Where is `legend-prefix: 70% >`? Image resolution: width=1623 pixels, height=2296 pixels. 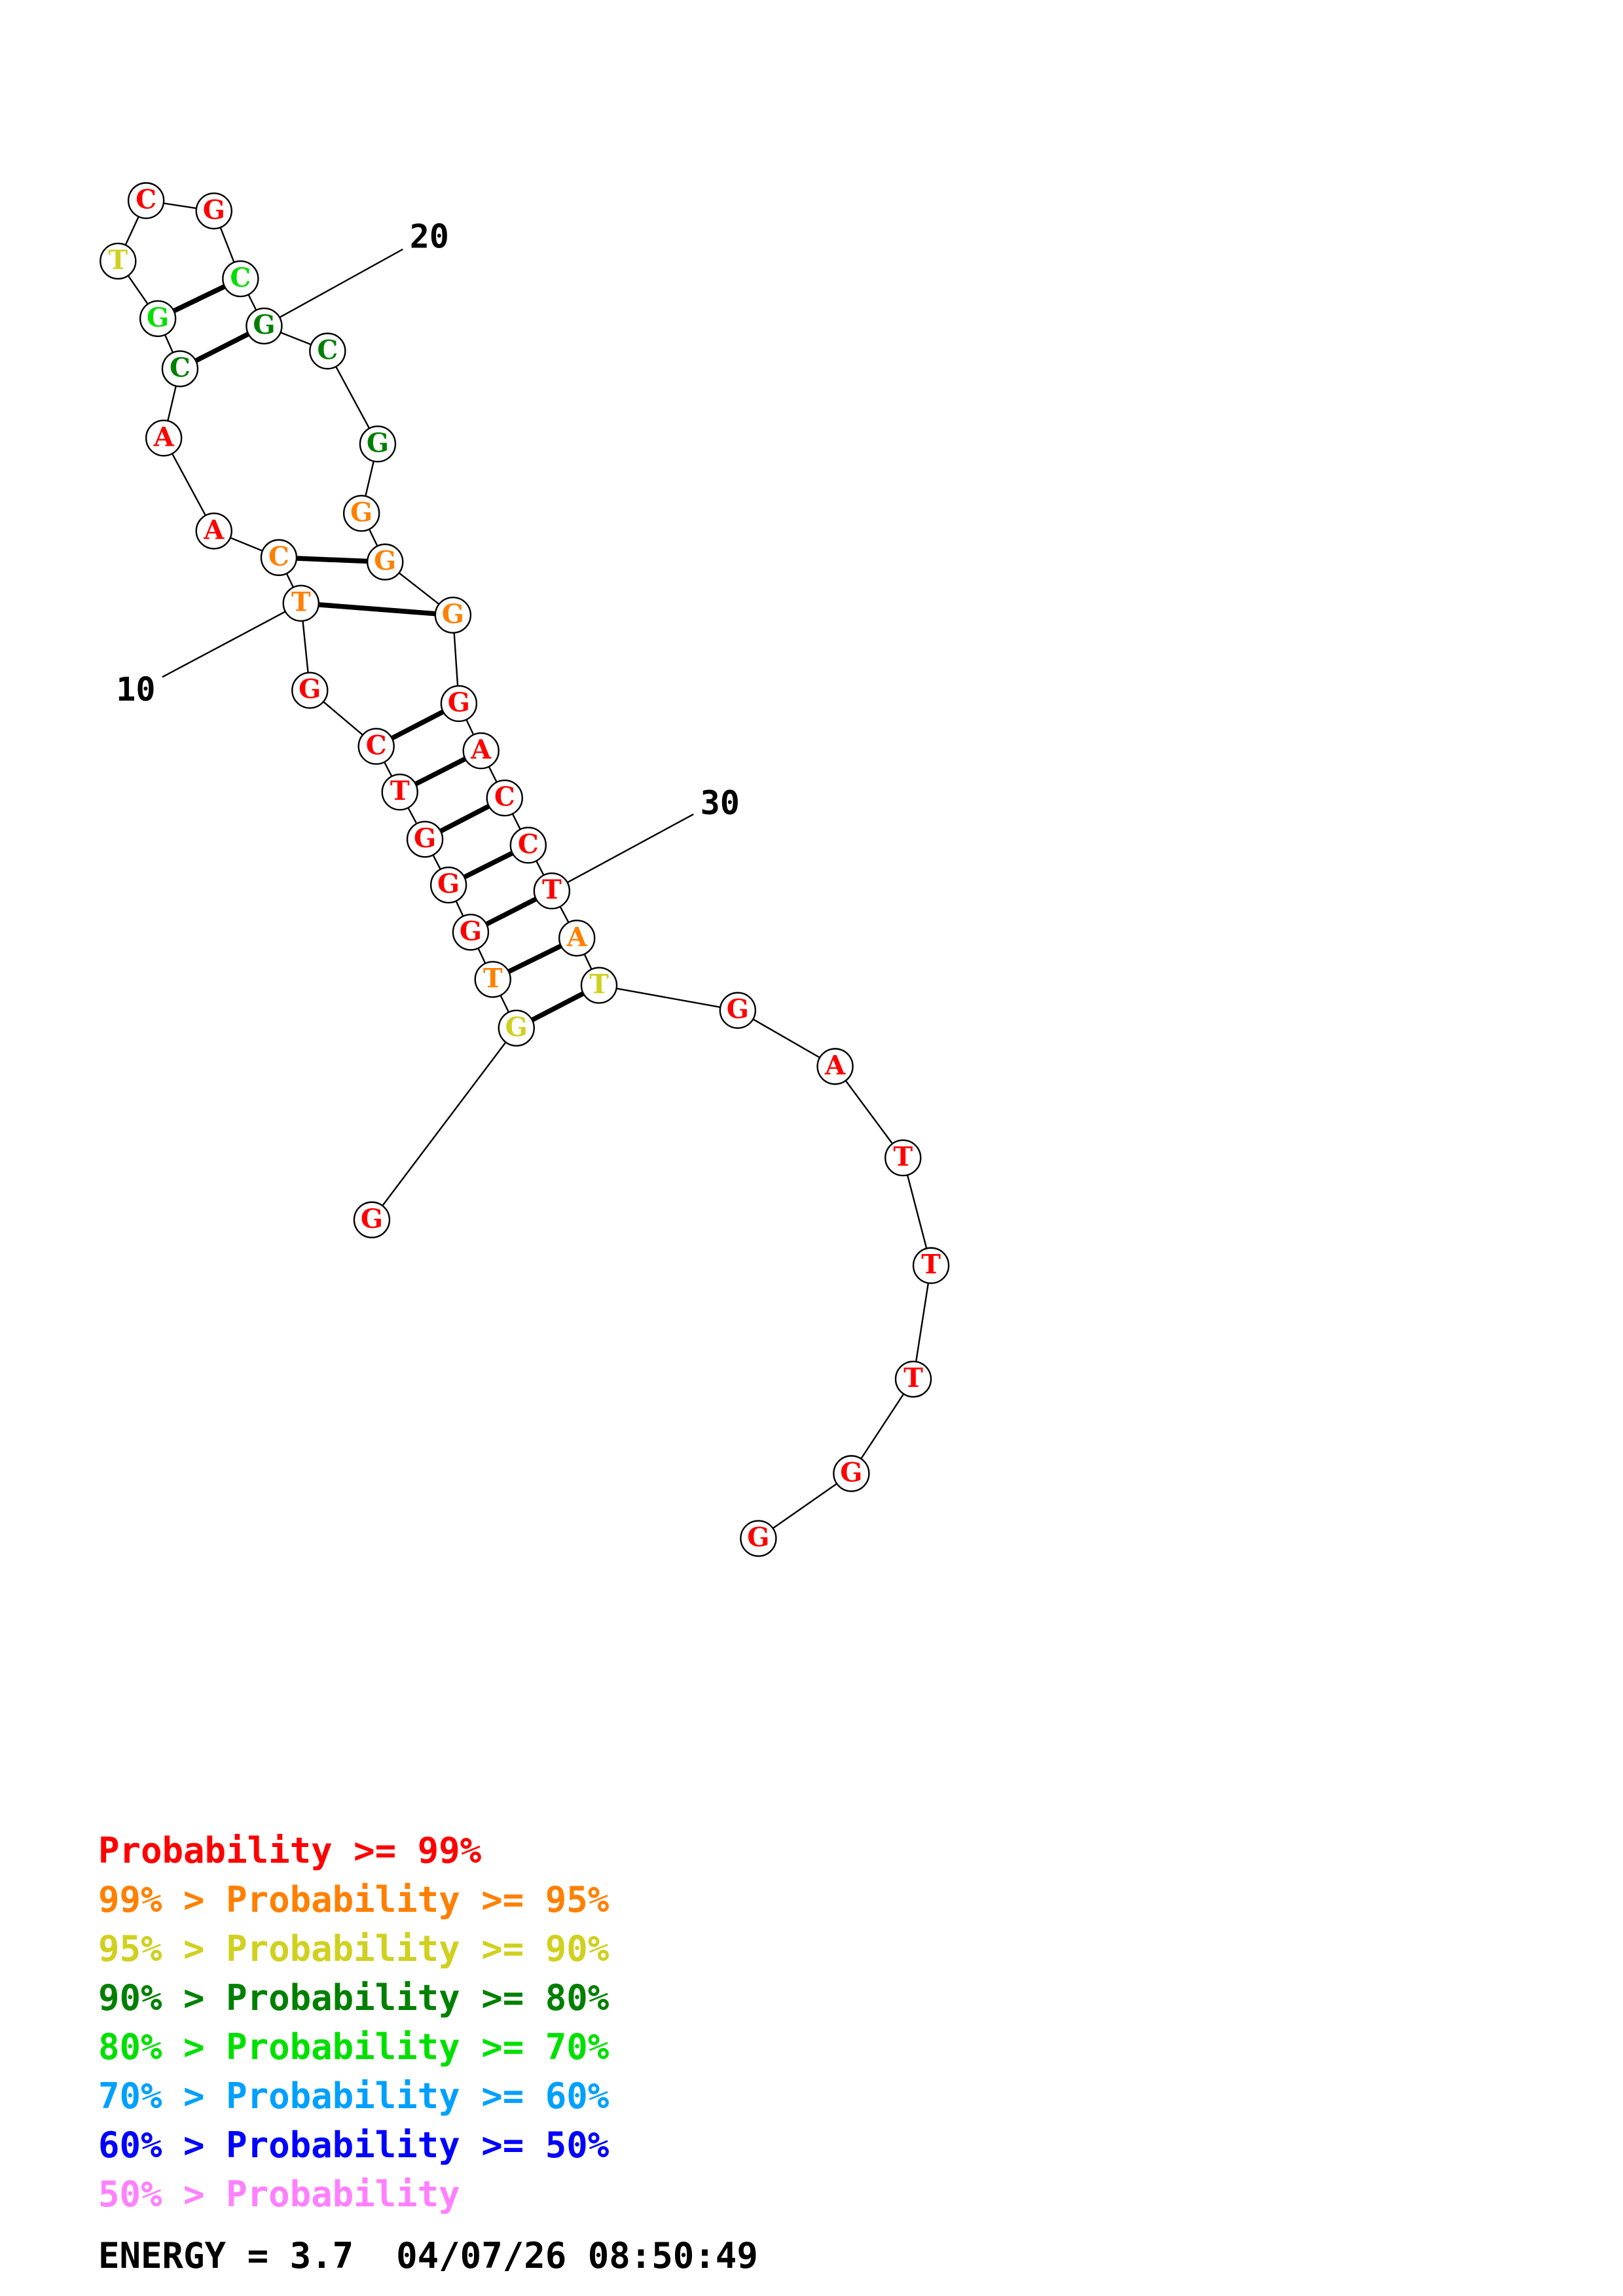
legend-prefix: 70% > is located at coordinates (162, 2096).